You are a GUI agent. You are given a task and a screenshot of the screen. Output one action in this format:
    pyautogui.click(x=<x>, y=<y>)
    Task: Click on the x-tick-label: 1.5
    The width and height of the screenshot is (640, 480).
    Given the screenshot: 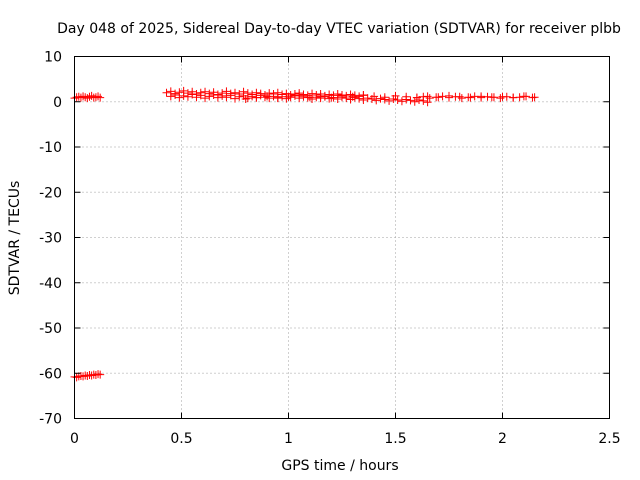 What is the action you would take?
    pyautogui.click(x=395, y=439)
    